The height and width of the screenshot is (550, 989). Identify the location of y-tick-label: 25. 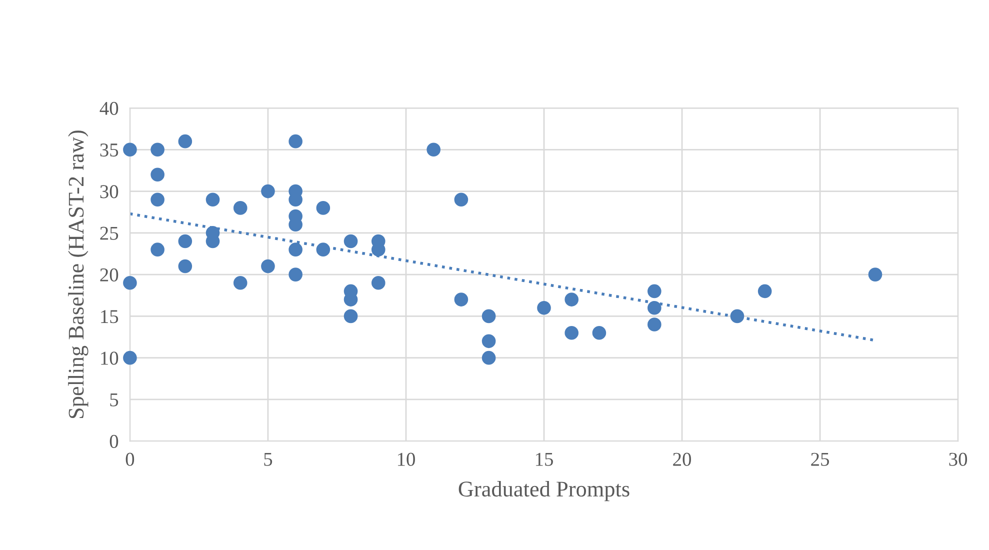
(109, 233).